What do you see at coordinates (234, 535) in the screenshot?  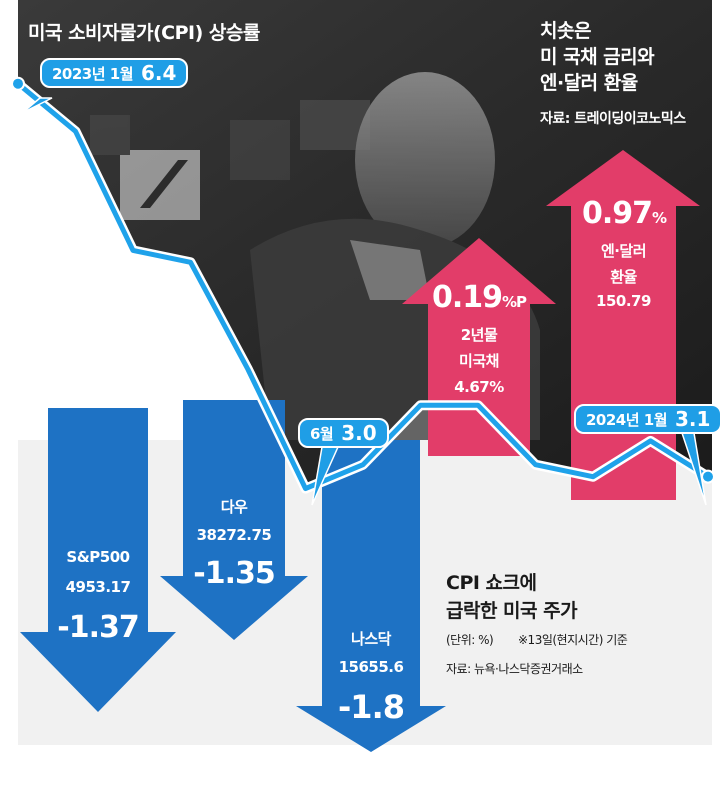 I see `dow-level: 38272.75` at bounding box center [234, 535].